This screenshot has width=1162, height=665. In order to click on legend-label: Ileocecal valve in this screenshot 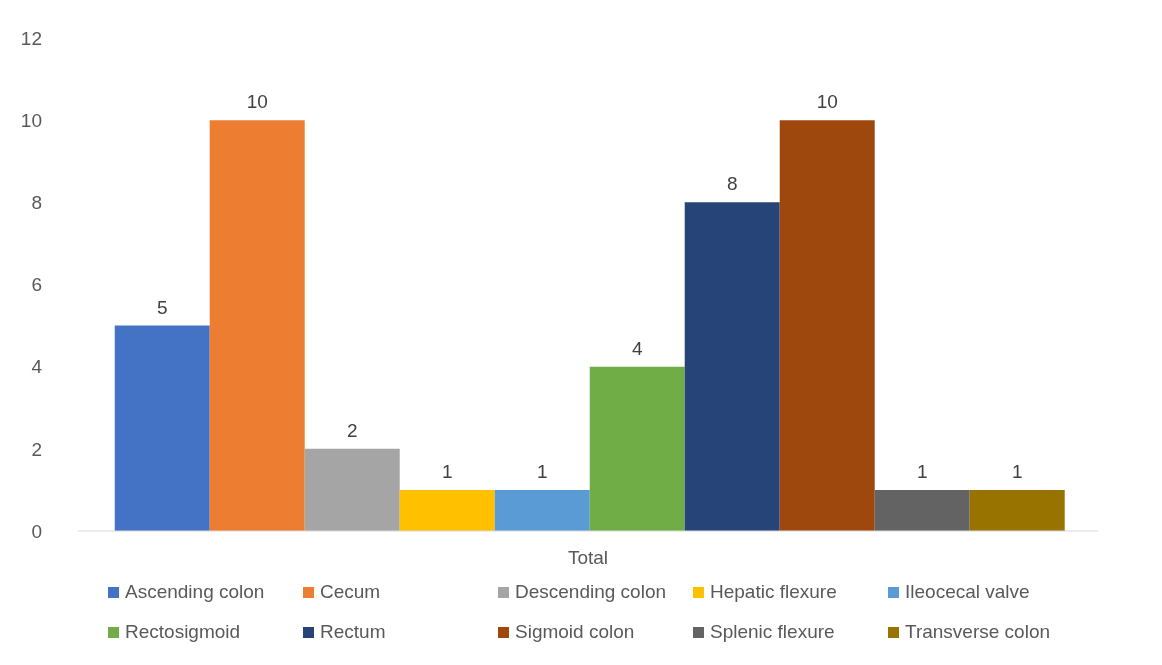, I will do `click(967, 592)`.